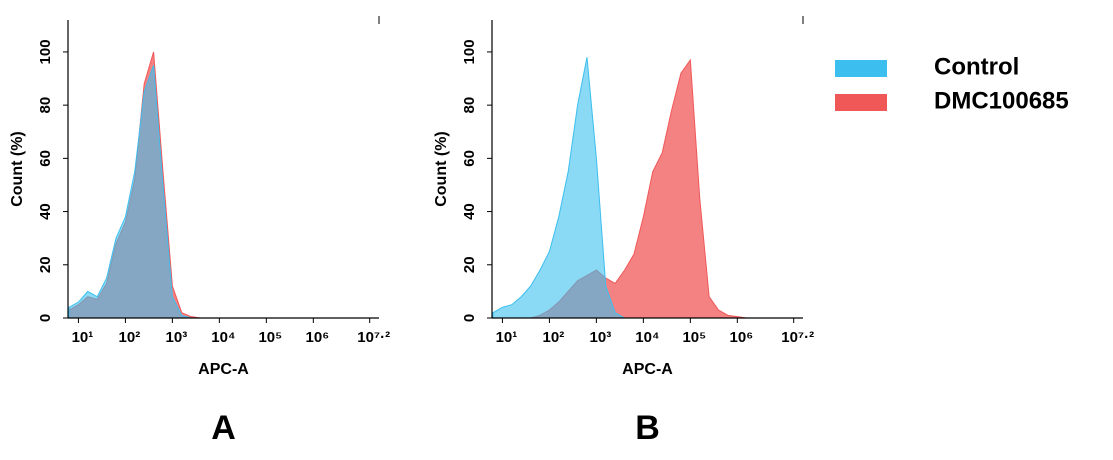 The image size is (1113, 460). What do you see at coordinates (223, 428) in the screenshot?
I see `panel-label: A` at bounding box center [223, 428].